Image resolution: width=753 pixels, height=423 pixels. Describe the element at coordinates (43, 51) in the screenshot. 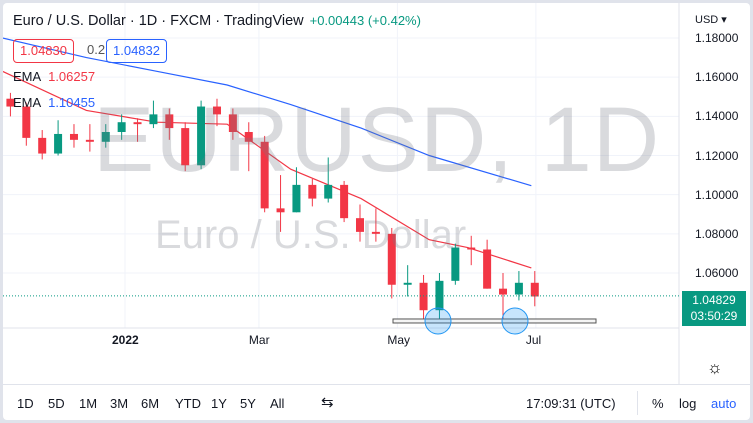

I see `sell-price: 1.04830` at that location.